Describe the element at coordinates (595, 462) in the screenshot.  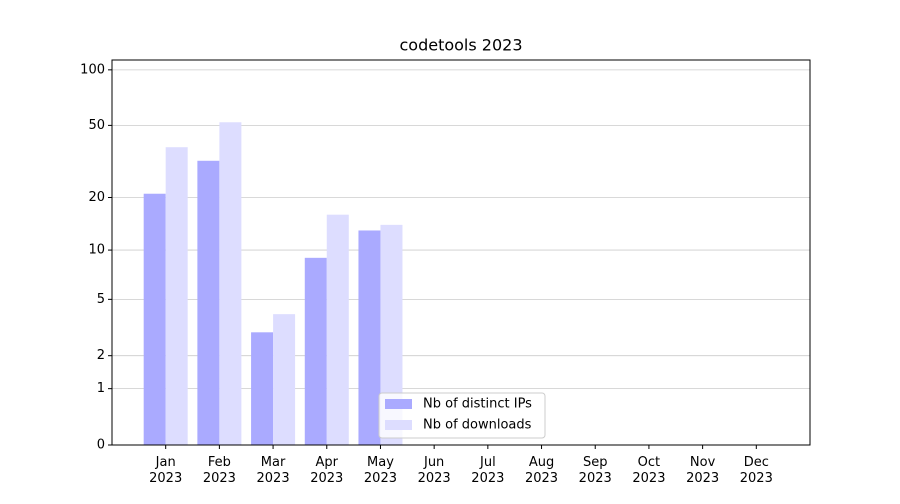
I see `x-tick-label-line: Sep` at that location.